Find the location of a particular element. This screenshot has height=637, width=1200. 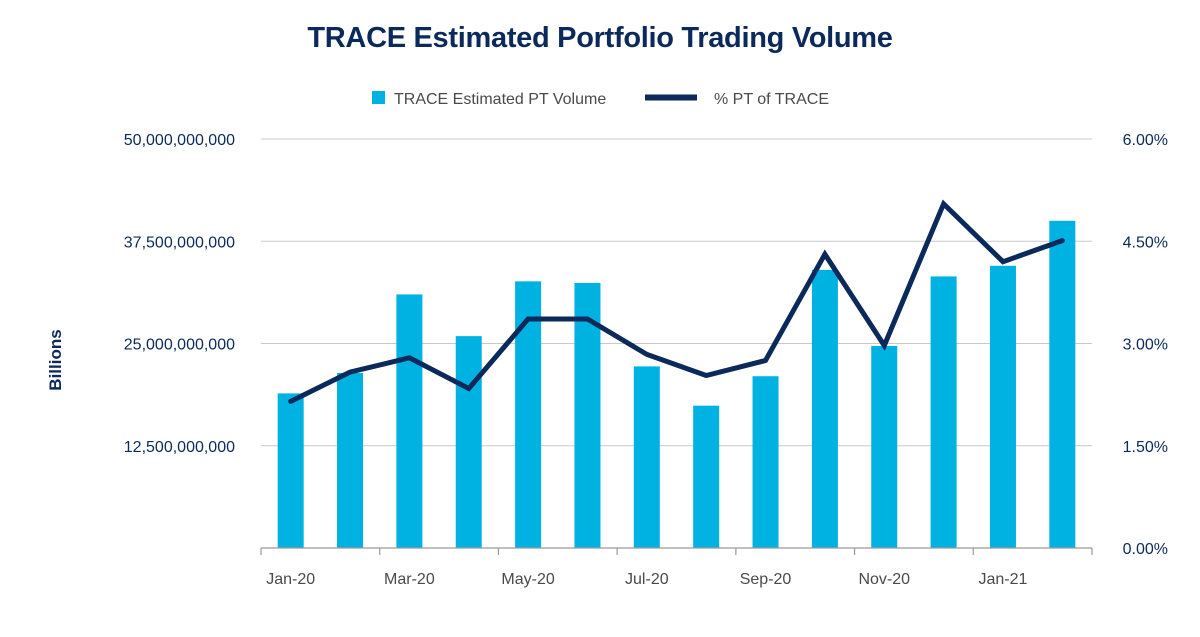

y-tick-label-left: 37,500,000,000 is located at coordinates (179, 242).